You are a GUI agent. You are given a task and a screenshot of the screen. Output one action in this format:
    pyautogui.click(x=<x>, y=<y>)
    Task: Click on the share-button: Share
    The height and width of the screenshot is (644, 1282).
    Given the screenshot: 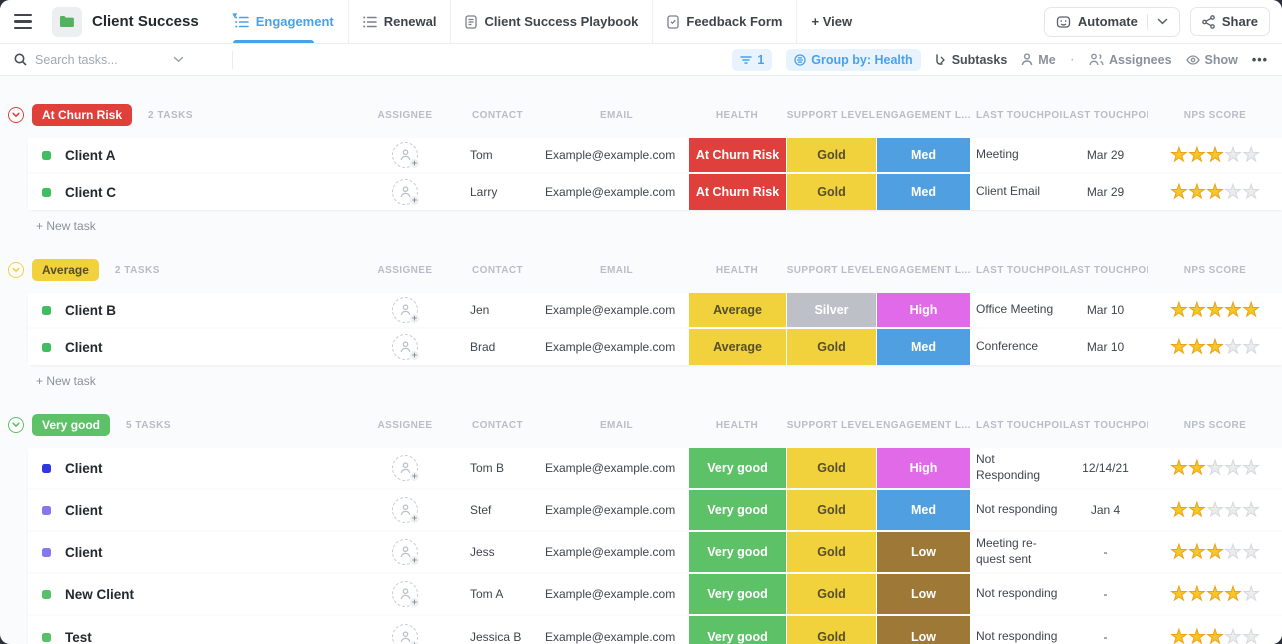 What is the action you would take?
    pyautogui.click(x=1229, y=21)
    